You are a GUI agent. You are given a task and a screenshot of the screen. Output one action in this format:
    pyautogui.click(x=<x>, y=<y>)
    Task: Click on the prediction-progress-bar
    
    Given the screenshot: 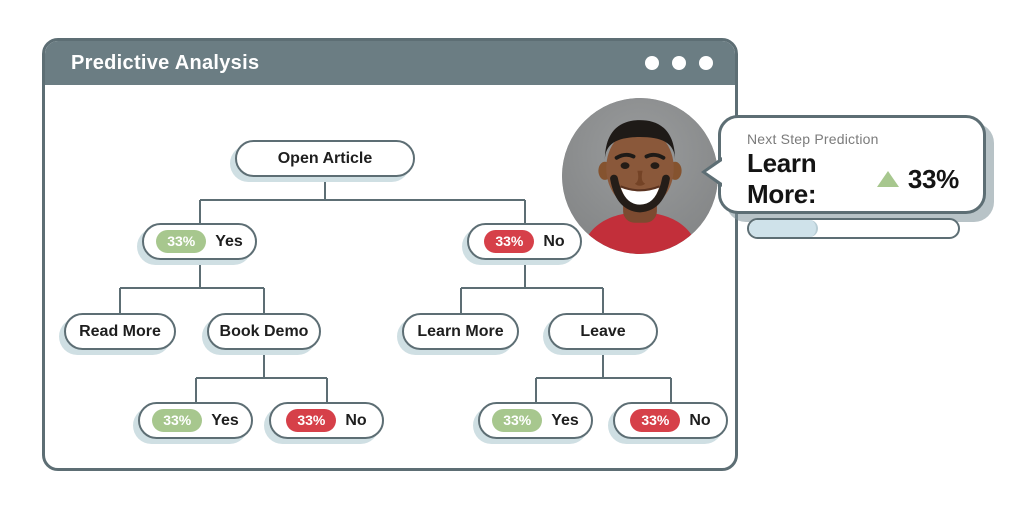 What is the action you would take?
    pyautogui.click(x=853, y=228)
    